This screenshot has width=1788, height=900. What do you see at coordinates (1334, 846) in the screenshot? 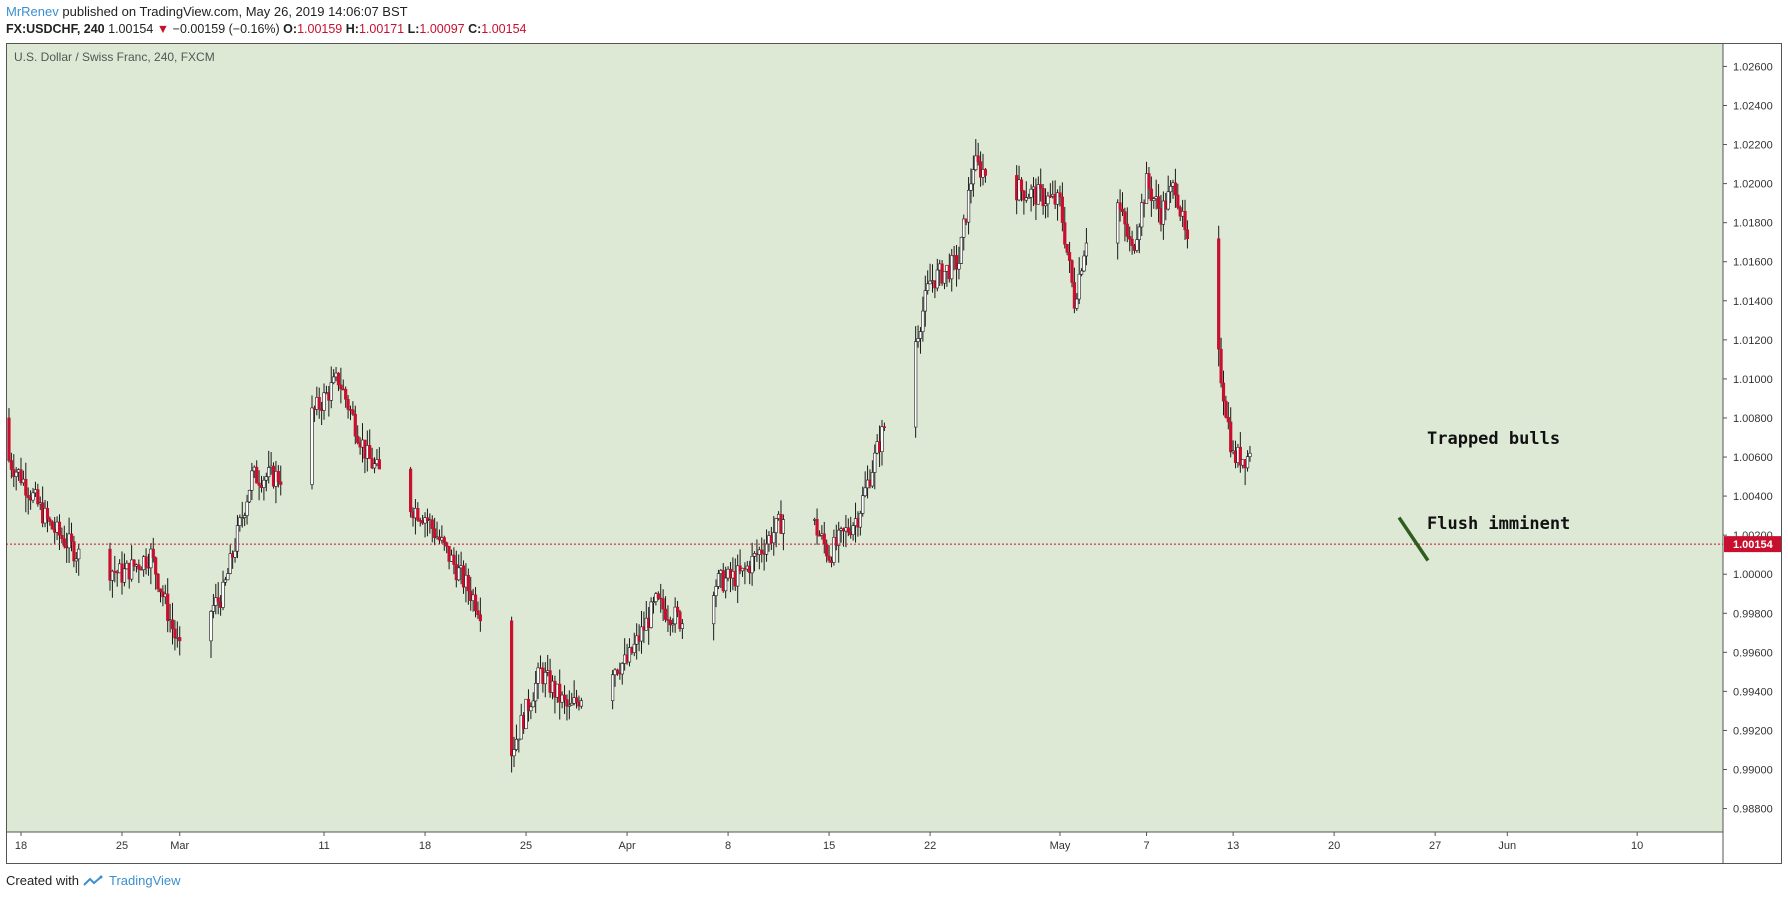
I see `time-tick-label: 20` at bounding box center [1334, 846].